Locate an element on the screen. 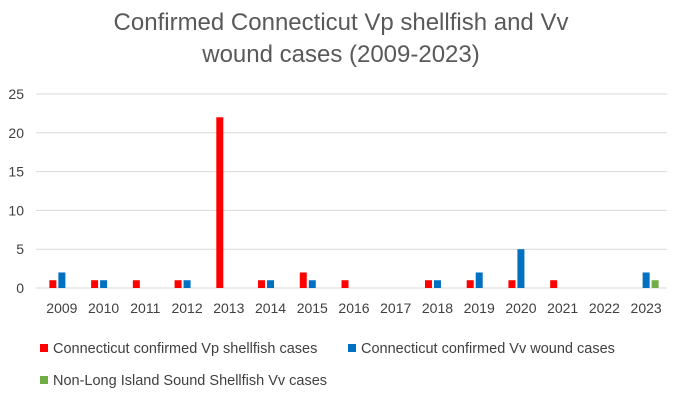 The image size is (682, 403). bar-connecticut-confirmed-vv-wound-cases-2019 is located at coordinates (479, 280).